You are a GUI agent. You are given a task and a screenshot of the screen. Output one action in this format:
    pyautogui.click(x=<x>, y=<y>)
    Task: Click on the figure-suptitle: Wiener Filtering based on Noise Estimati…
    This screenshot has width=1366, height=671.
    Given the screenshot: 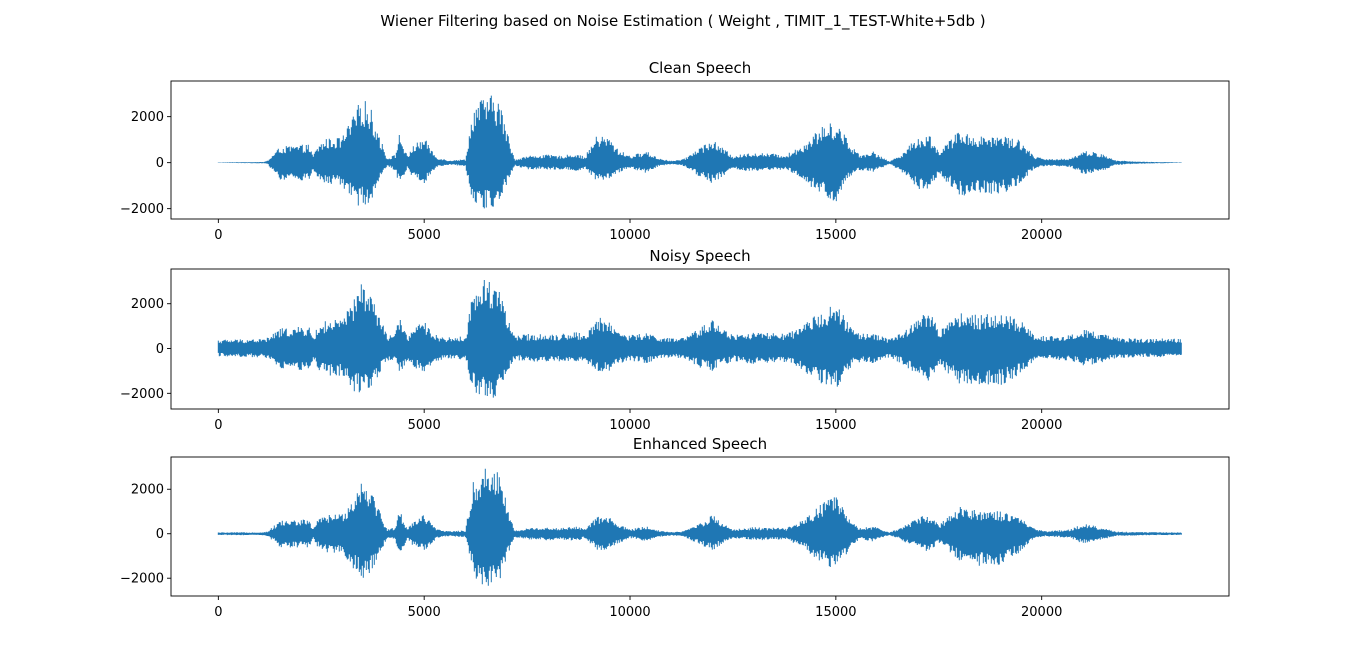 What is the action you would take?
    pyautogui.click(x=682, y=21)
    